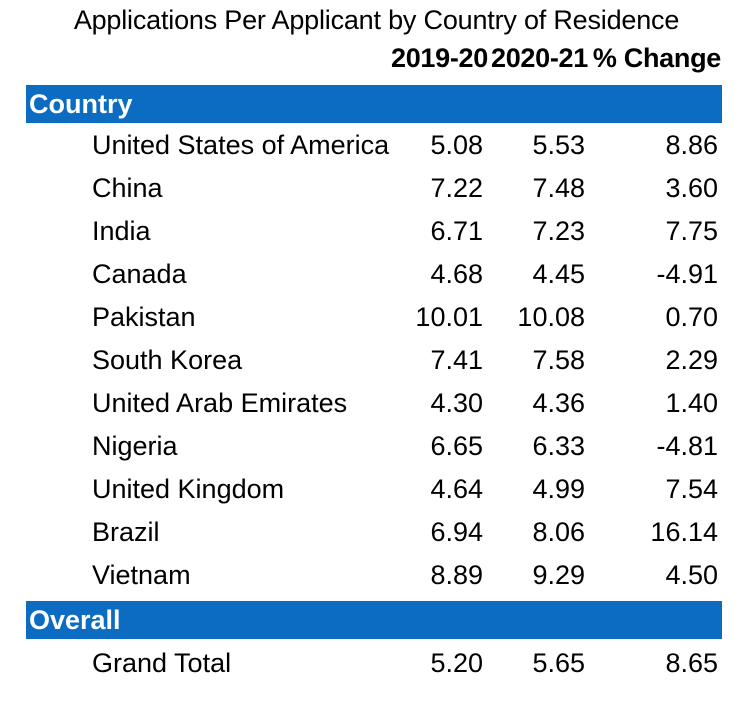  What do you see at coordinates (691, 231) in the screenshot?
I see `cell-percent-change: 7.75` at bounding box center [691, 231].